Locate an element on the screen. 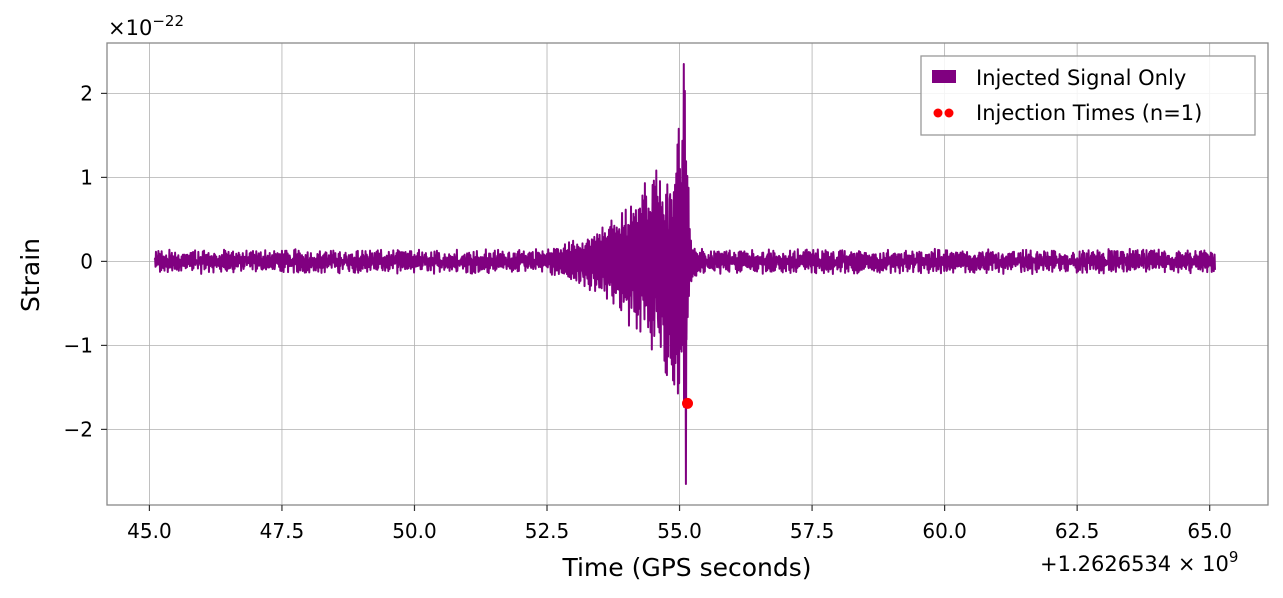 This screenshot has width=1283, height=598. y-axis: 2 1 0 −1 −2 is located at coordinates (85, 261).